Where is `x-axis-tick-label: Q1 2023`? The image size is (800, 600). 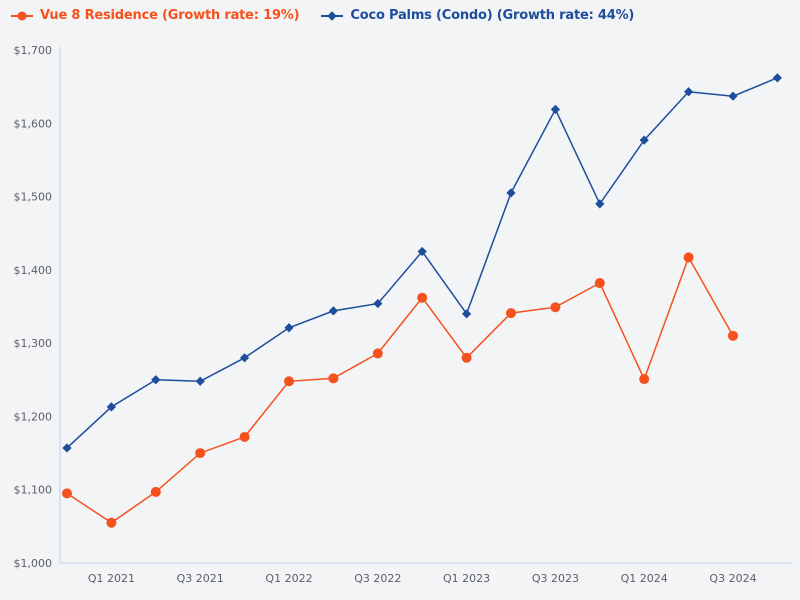 x-axis-tick-label: Q1 2023 is located at coordinates (466, 578).